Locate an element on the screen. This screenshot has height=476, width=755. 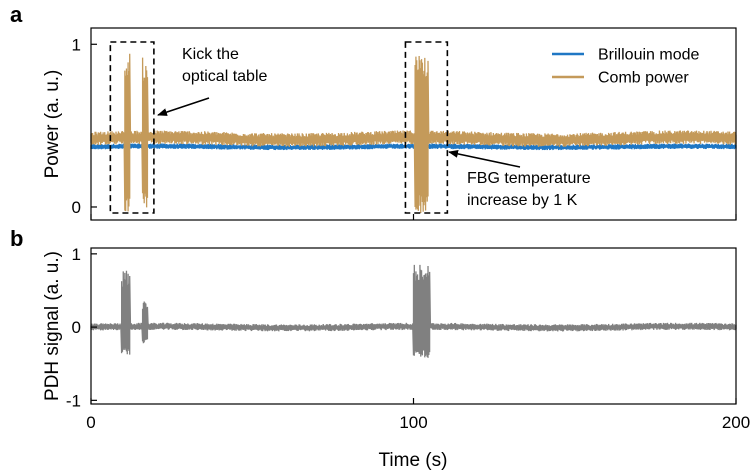
annotation-fbg: FBG temperature increase by 1 K is located at coordinates (519, 179).